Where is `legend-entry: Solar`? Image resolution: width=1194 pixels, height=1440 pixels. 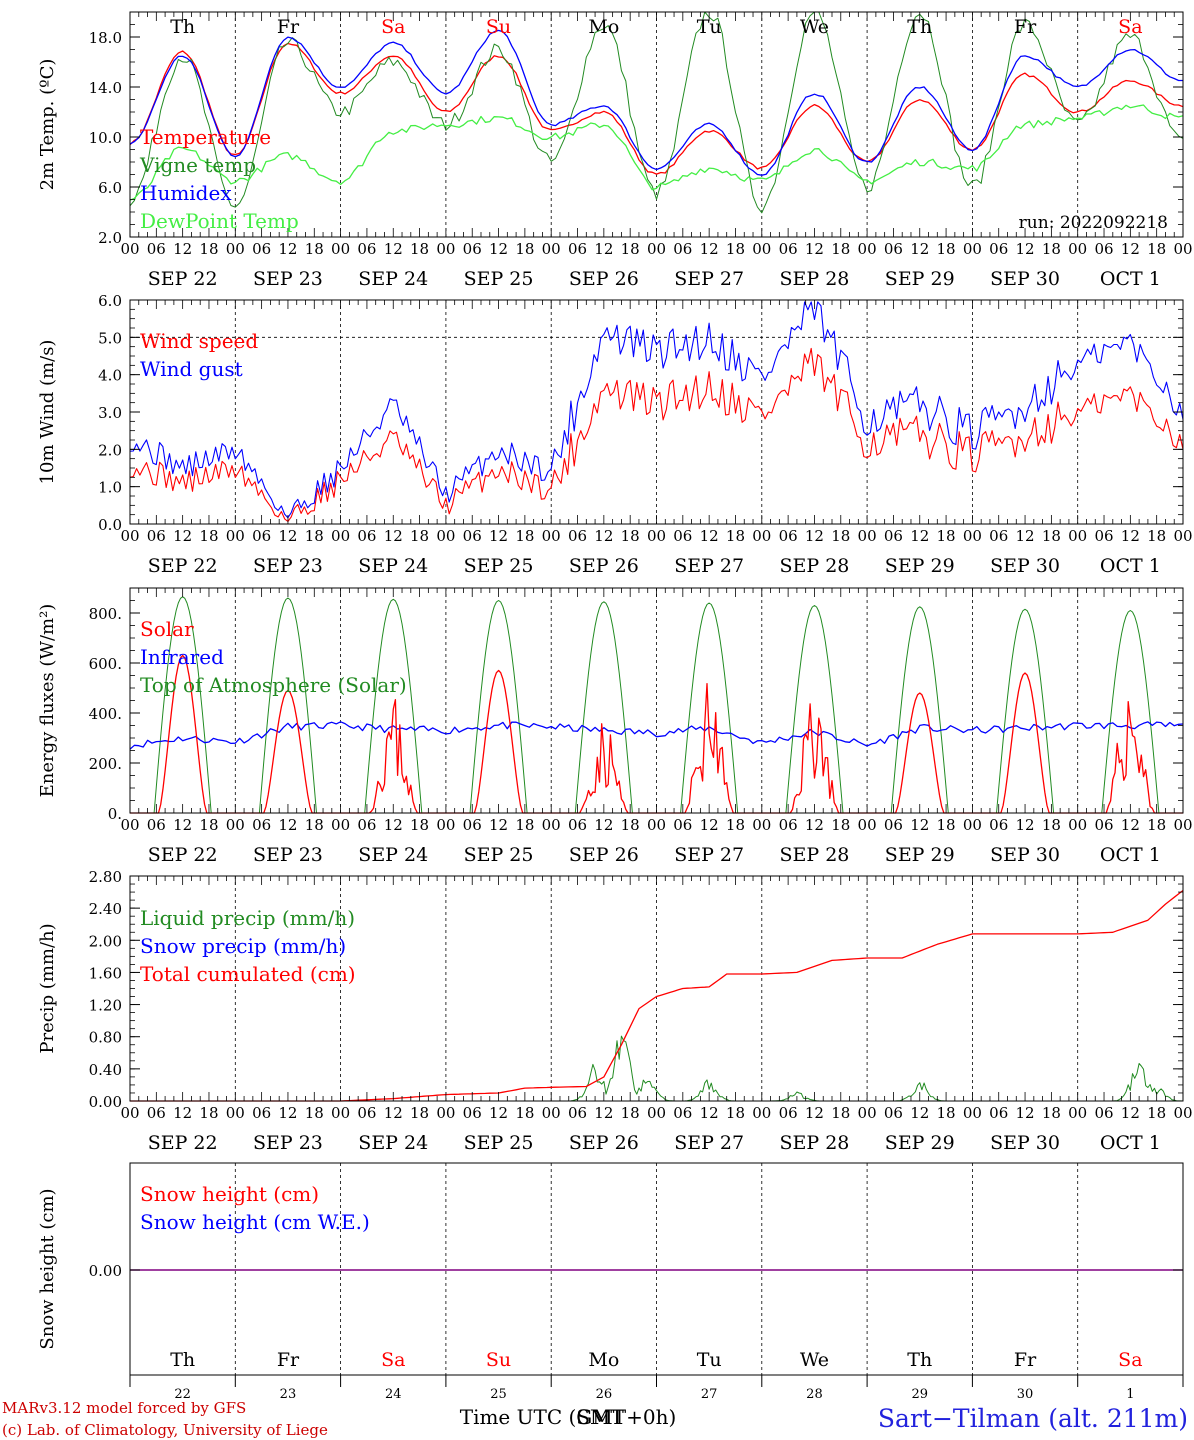
legend-entry: Solar is located at coordinates (167, 629).